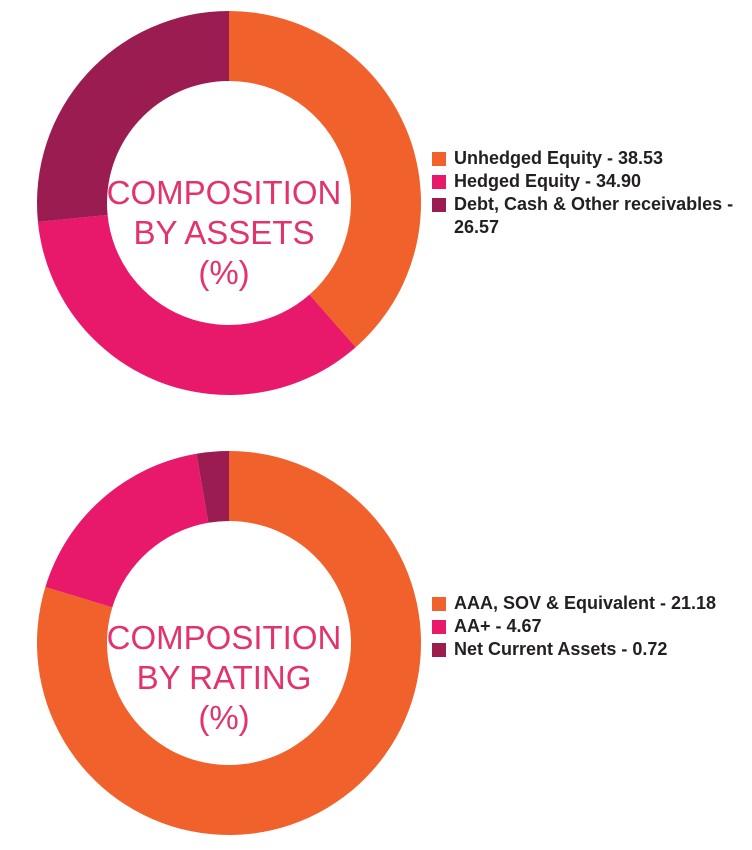 This screenshot has width=752, height=850. What do you see at coordinates (127, 530) in the screenshot?
I see `donut-slice-aa` at bounding box center [127, 530].